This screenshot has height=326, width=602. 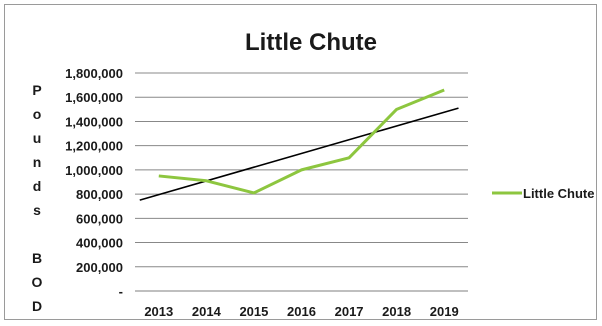 I want to click on y-axis-label-char: P, so click(x=36, y=90).